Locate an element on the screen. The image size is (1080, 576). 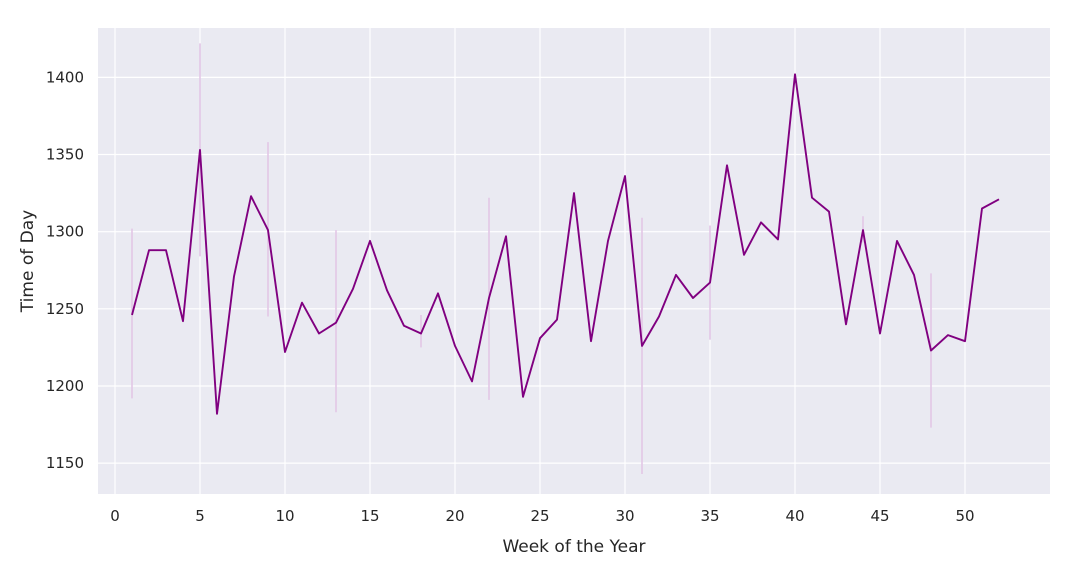
y-axis-label: Time of Day is located at coordinates (28, 261).